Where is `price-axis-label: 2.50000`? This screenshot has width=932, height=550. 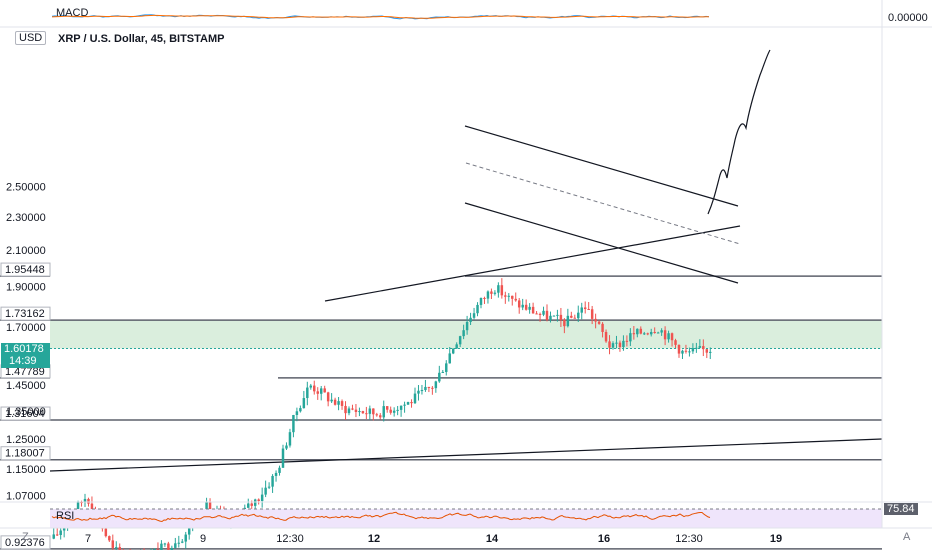
price-axis-label: 2.50000 is located at coordinates (26, 187).